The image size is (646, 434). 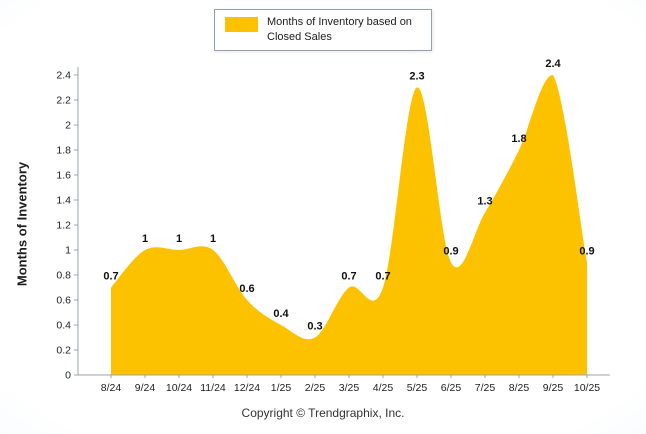 I want to click on value-label: 2.3, so click(x=416, y=77).